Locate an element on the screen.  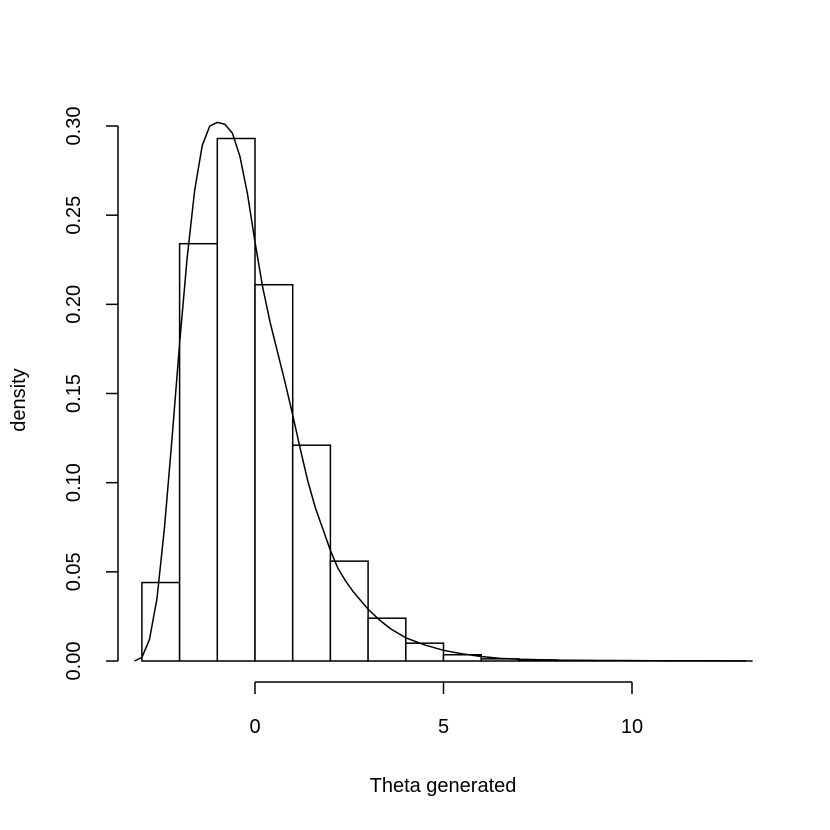
y-tick-label: 0.25 is located at coordinates (74, 215).